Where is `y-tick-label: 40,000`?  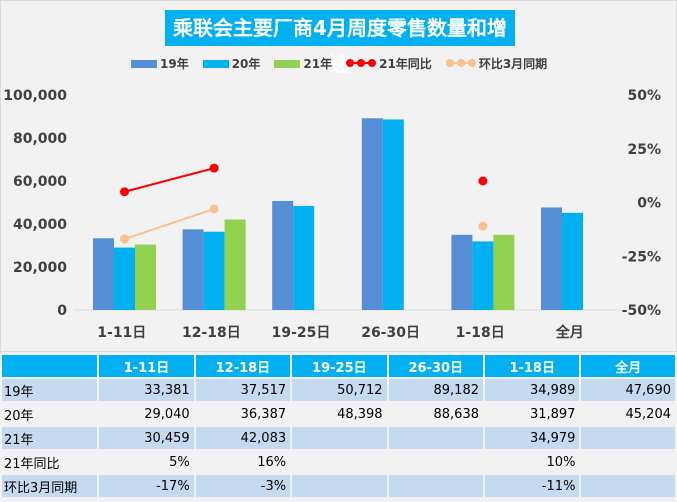 y-tick-label: 40,000 is located at coordinates (40, 225).